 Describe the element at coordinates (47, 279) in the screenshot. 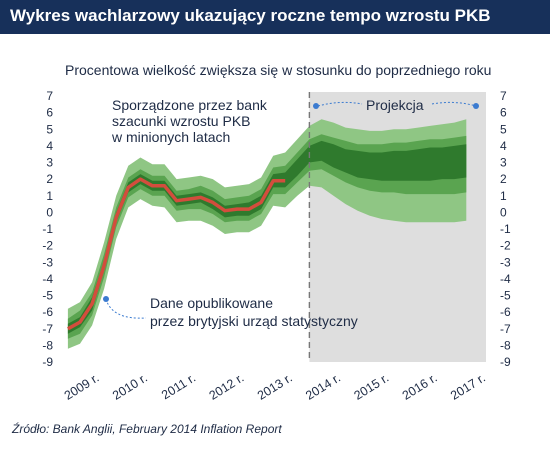

I see `y-tick-label-left: -4` at that location.